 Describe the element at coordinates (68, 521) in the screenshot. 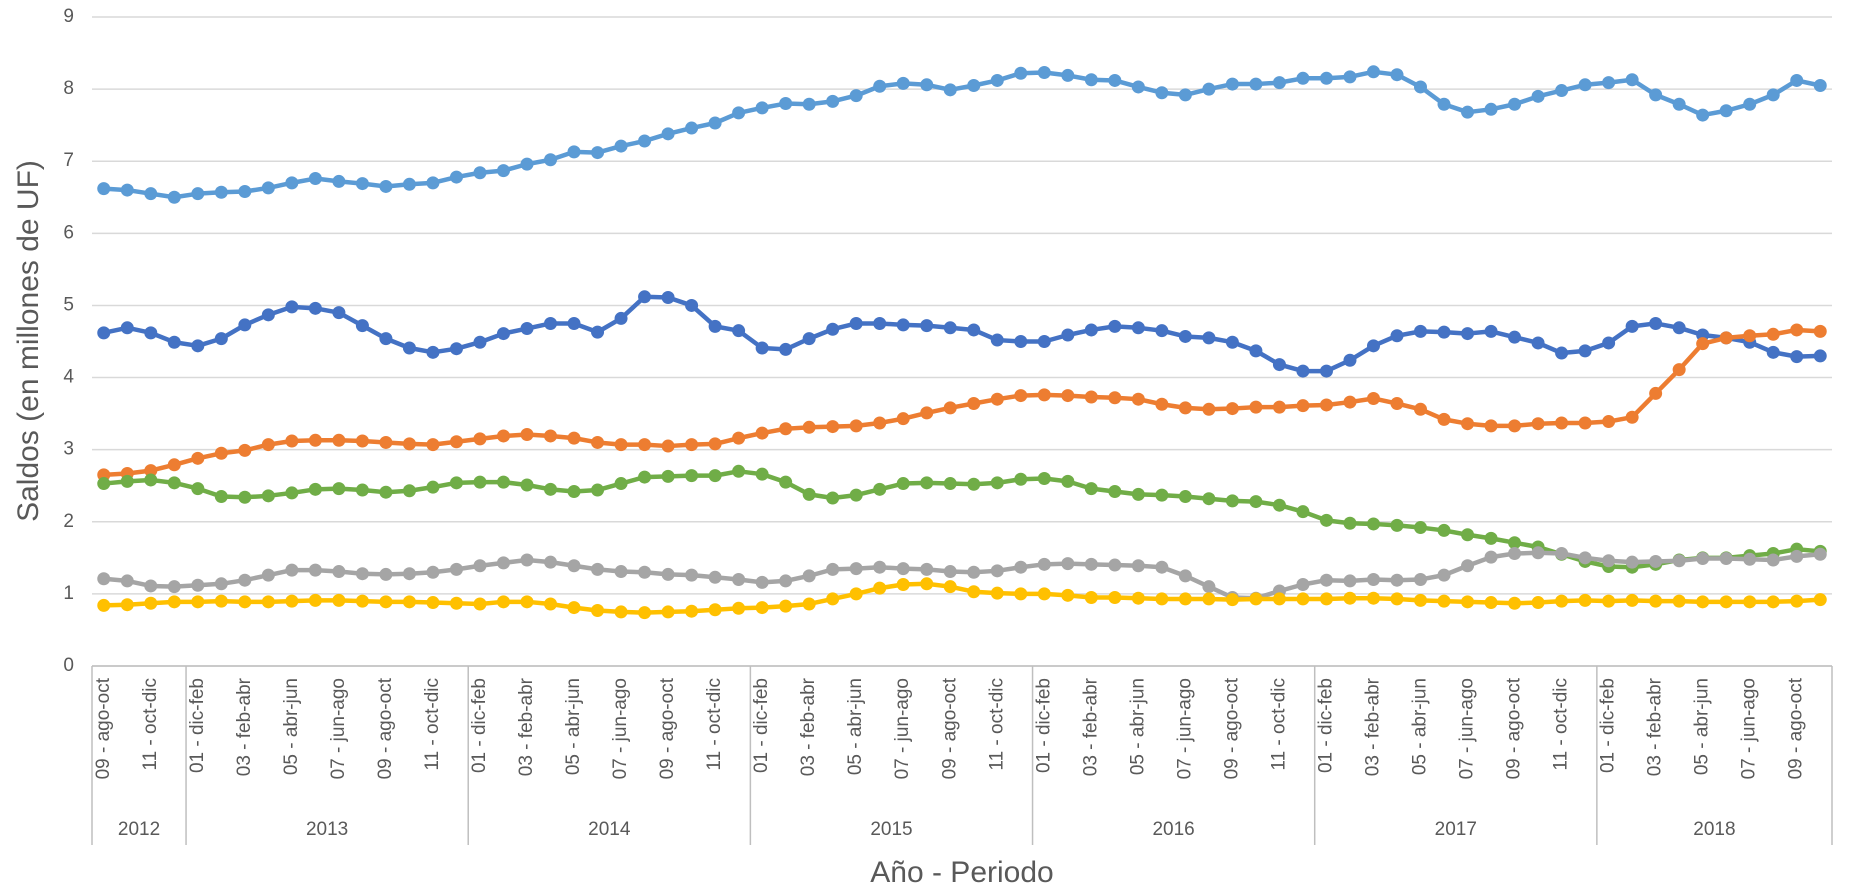

I see `y-tick-label: 2` at that location.